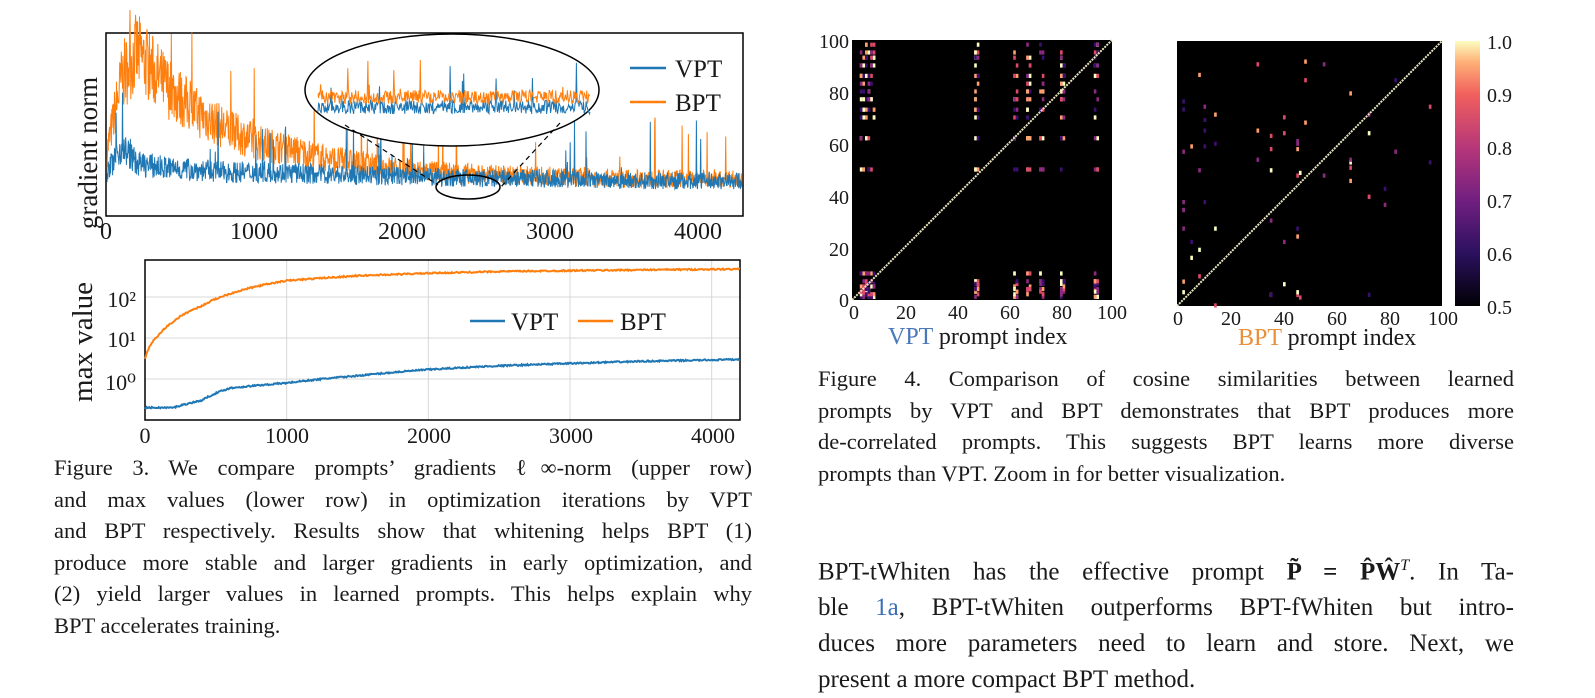  I want to click on bpt-heatmap-diagonal, so click(1309, 173).